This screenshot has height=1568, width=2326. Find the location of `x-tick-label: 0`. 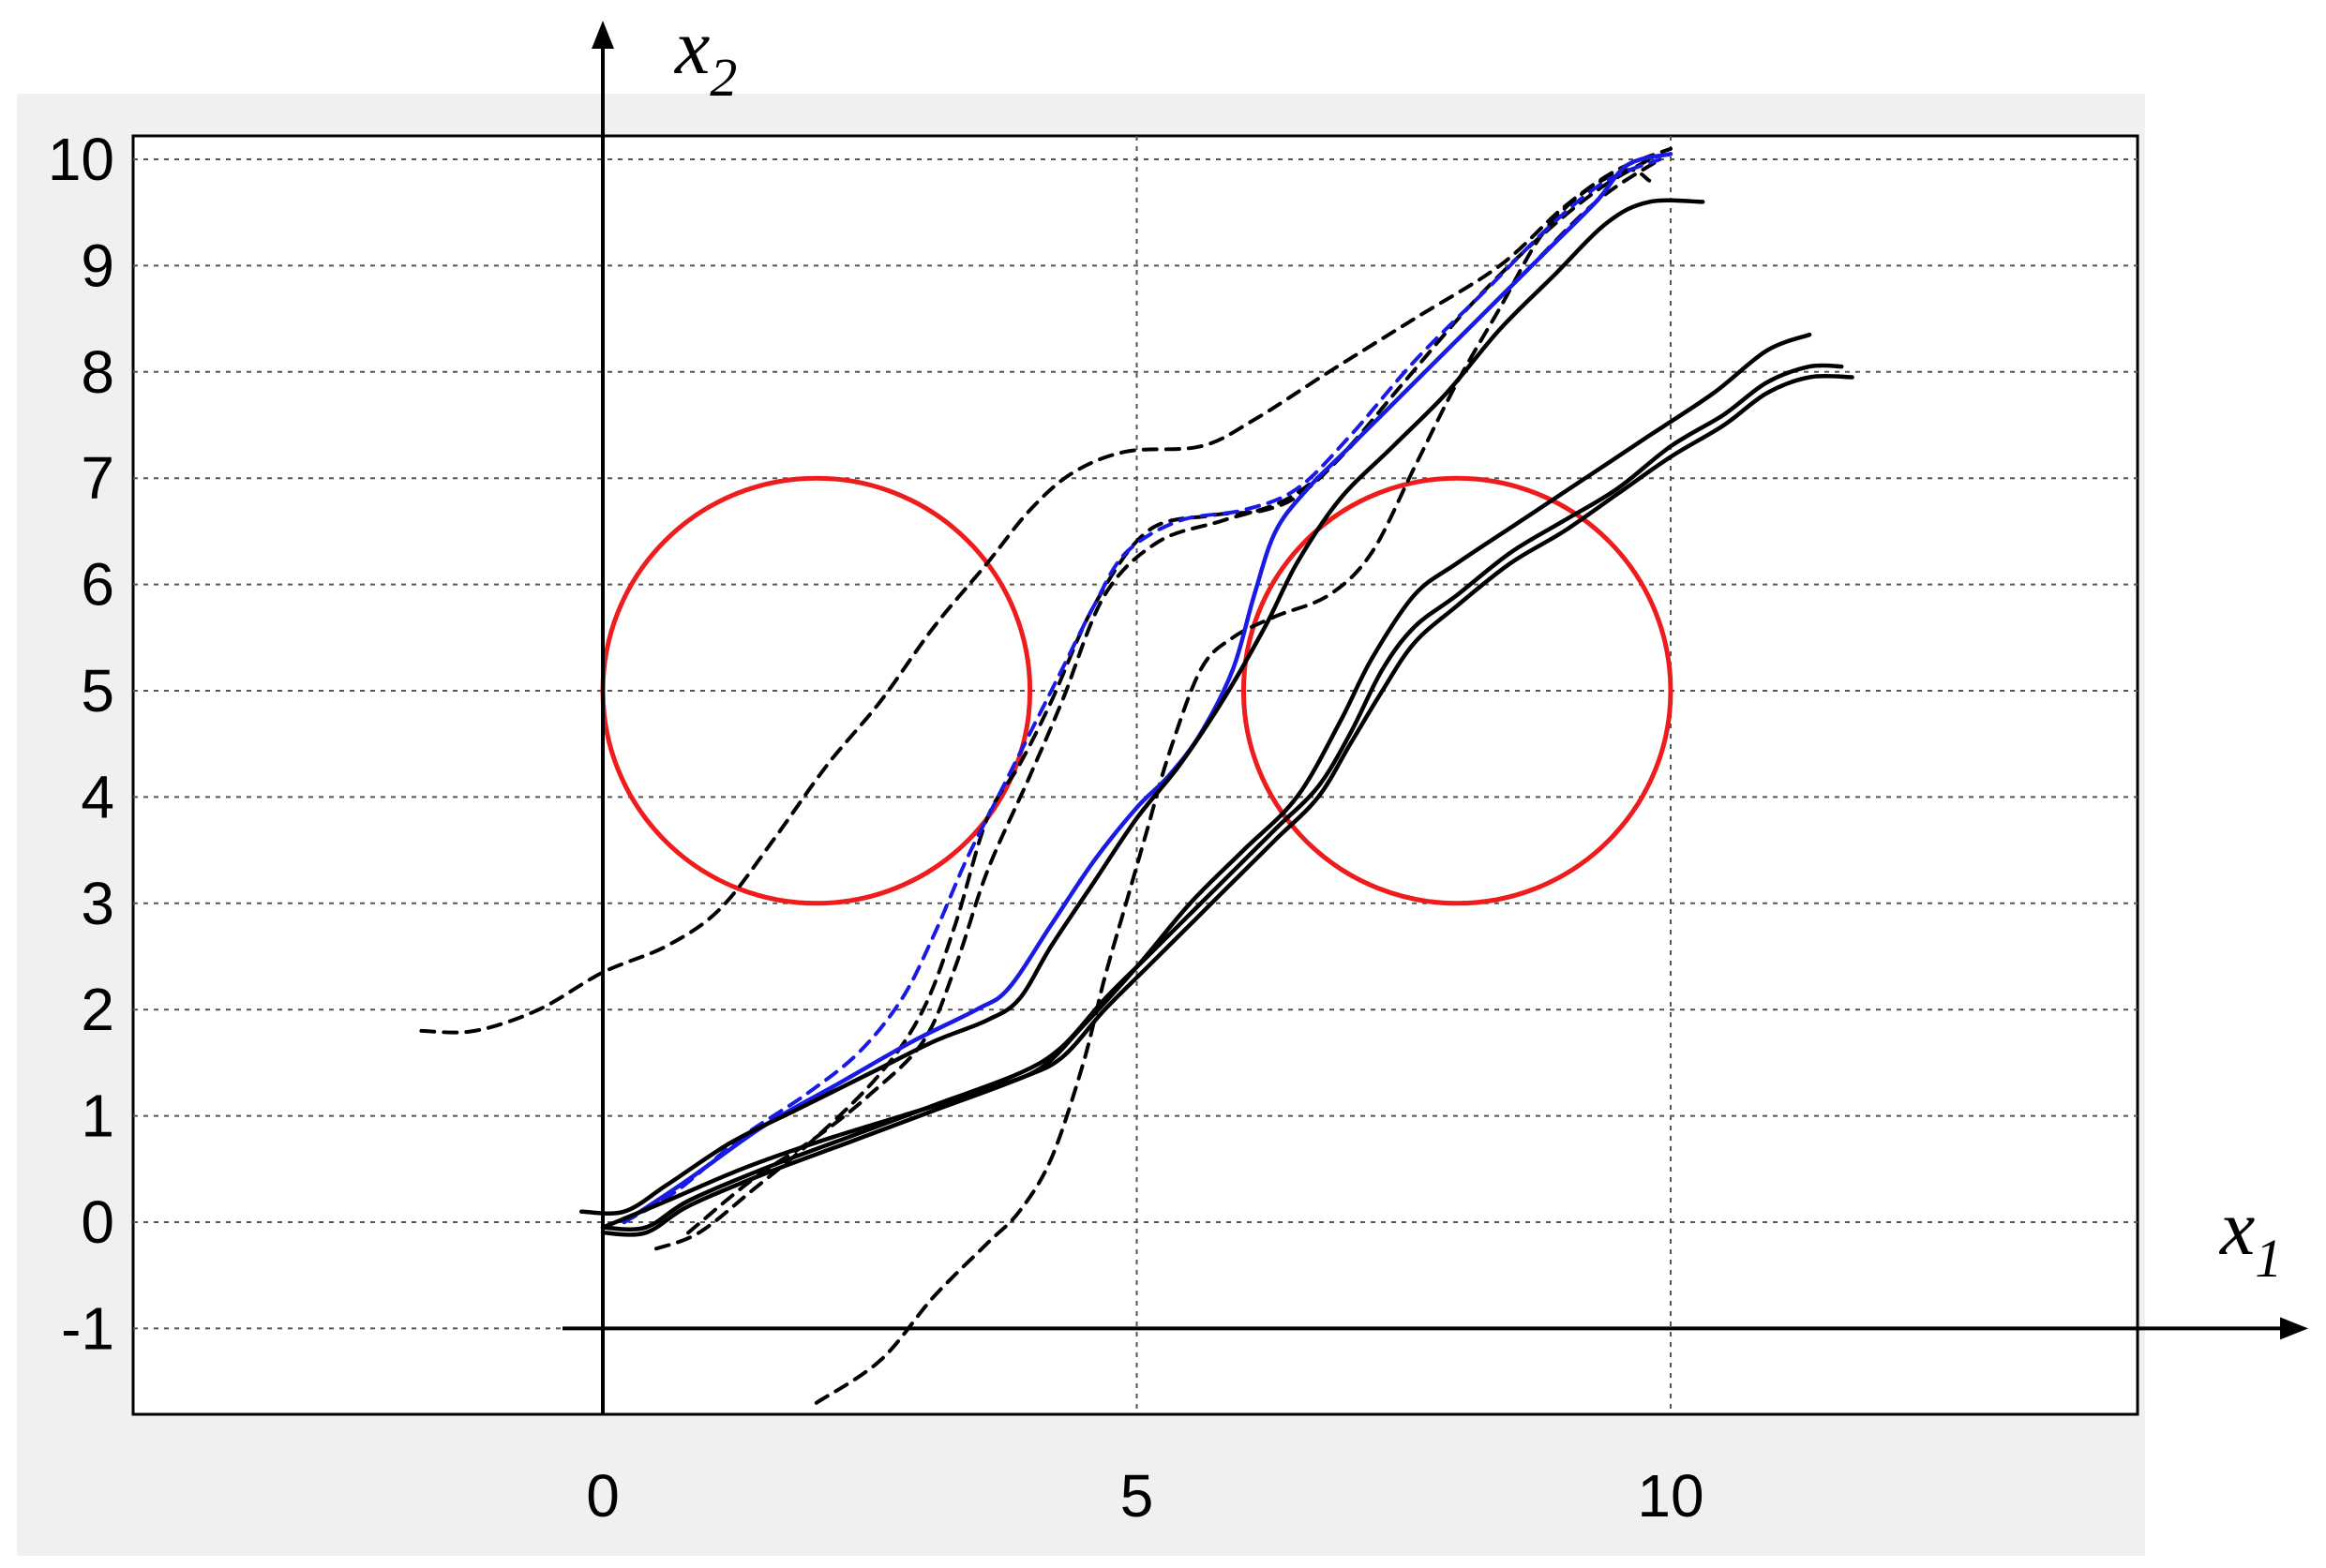

x-tick-label: 0 is located at coordinates (603, 1496).